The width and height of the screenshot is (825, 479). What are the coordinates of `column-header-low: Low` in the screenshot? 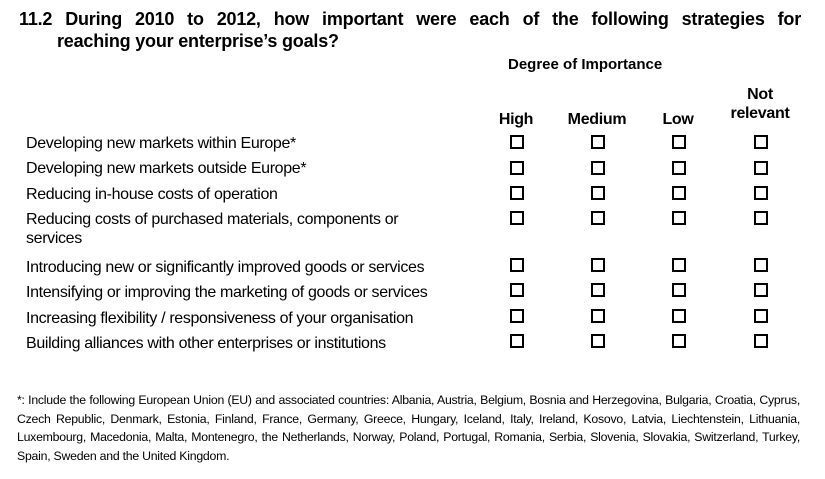 It's located at (678, 119).